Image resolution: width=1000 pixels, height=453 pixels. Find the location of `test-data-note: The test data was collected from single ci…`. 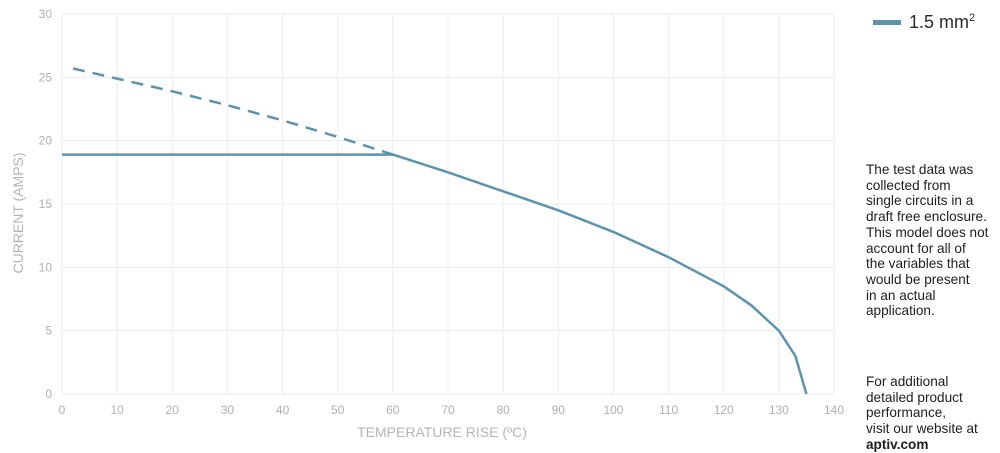

test-data-note: The test data was collected from single ci… is located at coordinates (933, 240).